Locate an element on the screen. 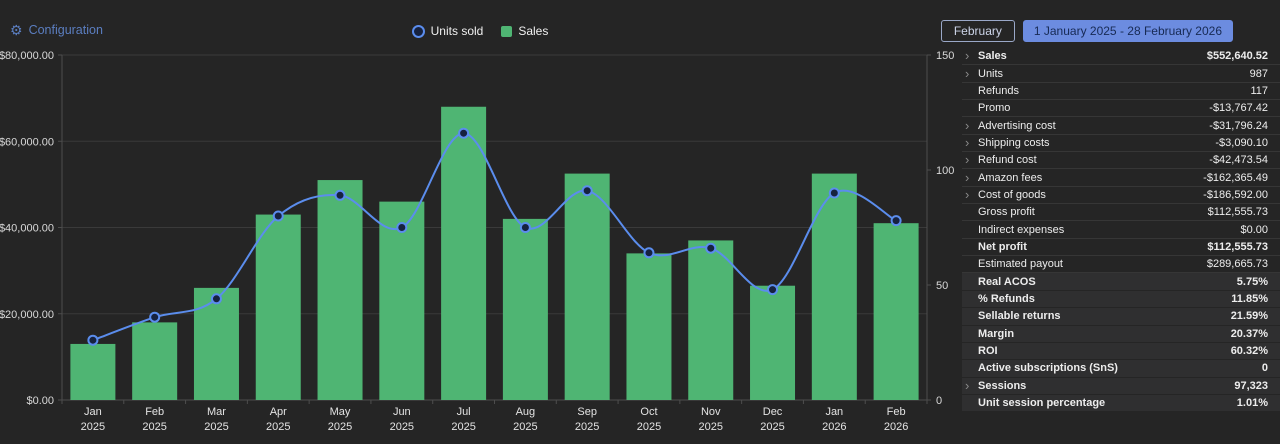 This screenshot has width=1280, height=444. units-marker-jun-2025 is located at coordinates (402, 227).